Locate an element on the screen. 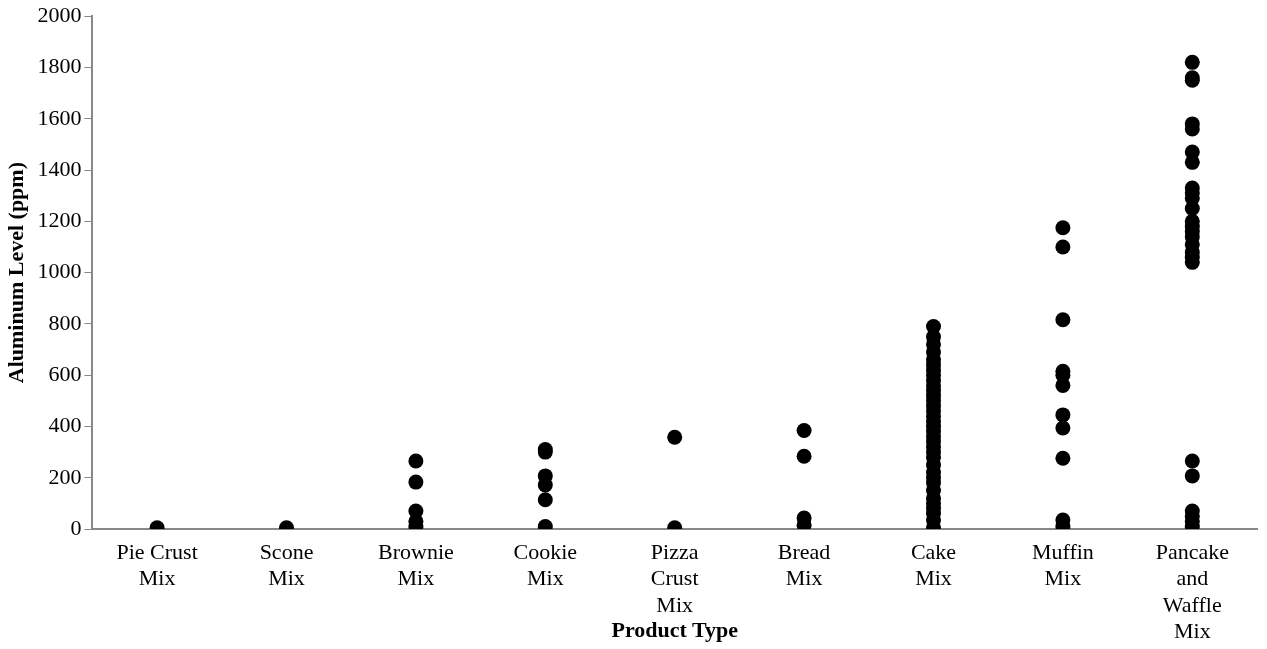 Image resolution: width=1267 pixels, height=649 pixels. x-tick-label: Pie Crust Mix is located at coordinates (157, 564).